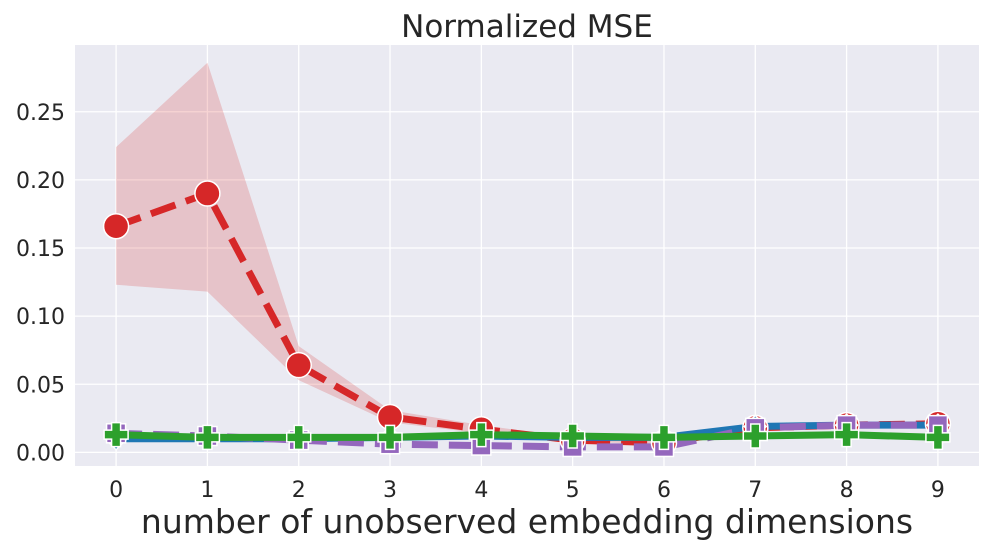  Describe the element at coordinates (207, 490) in the screenshot. I see `x-tick-label: 1` at that location.